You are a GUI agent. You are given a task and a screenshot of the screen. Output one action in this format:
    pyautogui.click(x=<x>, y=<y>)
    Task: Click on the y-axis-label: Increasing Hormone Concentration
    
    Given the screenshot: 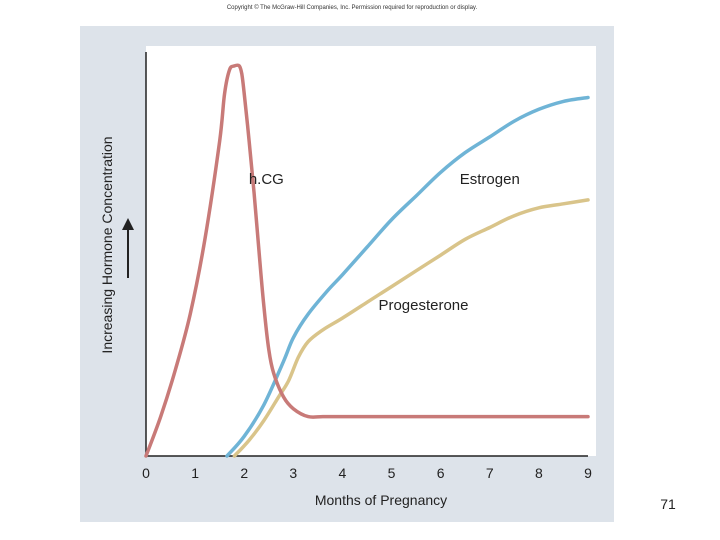 What is the action you would take?
    pyautogui.click(x=107, y=244)
    